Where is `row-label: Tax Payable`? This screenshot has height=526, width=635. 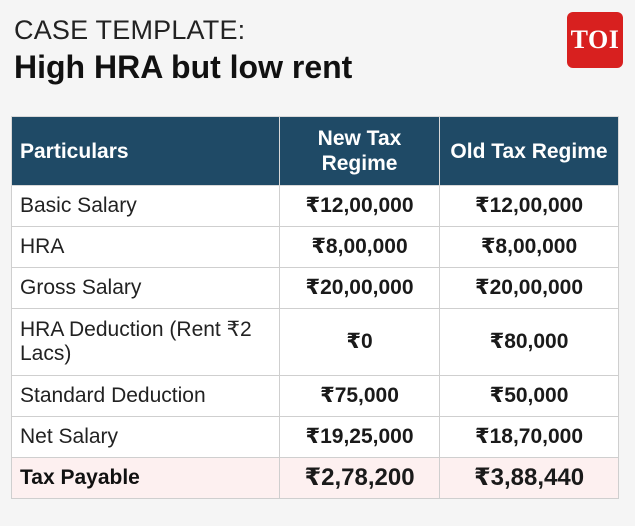
row-label: Tax Payable is located at coordinates (145, 478).